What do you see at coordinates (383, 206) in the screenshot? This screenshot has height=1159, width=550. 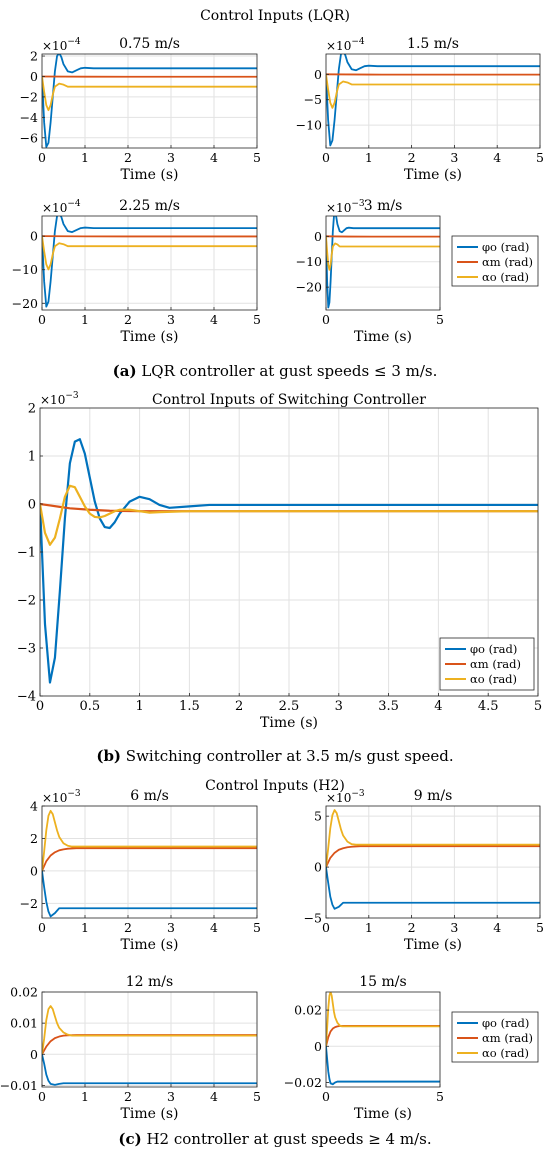 I see `plot-title: 3 m/s` at bounding box center [383, 206].